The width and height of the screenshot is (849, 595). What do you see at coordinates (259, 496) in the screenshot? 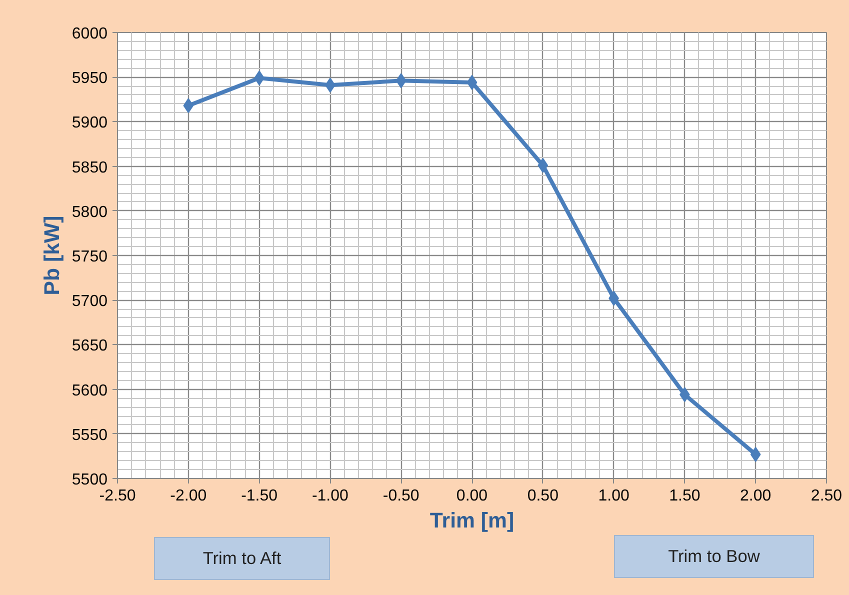
I see `x-tick-label: -1.50` at bounding box center [259, 496].